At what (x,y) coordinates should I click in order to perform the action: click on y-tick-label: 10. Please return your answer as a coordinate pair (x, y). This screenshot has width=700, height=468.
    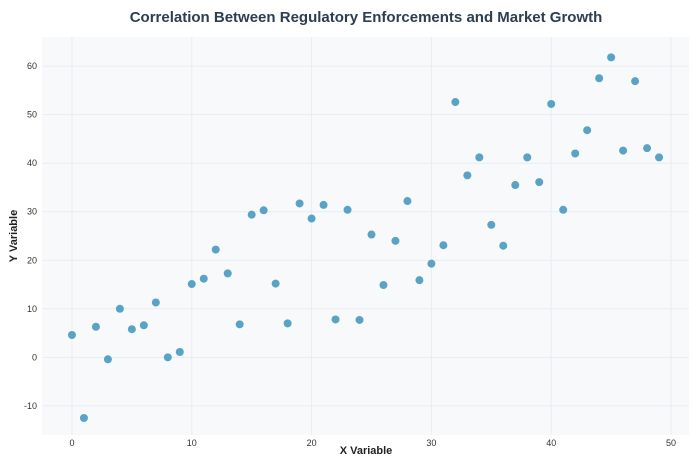
    Looking at the image, I should click on (32, 309).